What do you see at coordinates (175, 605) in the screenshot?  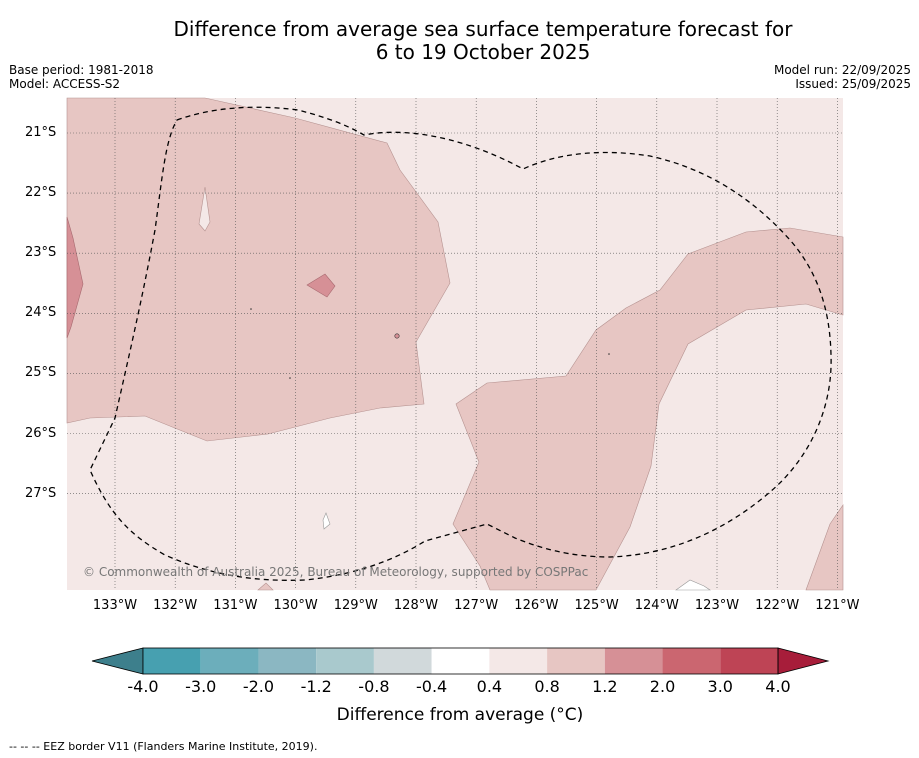 I see `longitude-label: 132°W` at bounding box center [175, 605].